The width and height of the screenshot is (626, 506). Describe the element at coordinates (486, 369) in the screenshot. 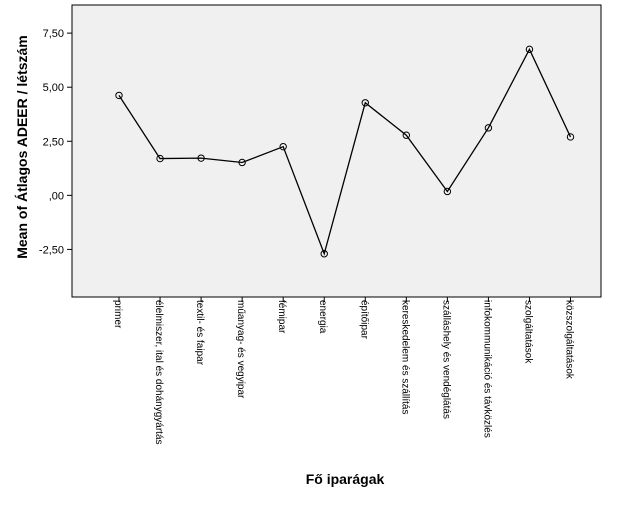

I see `x-tick-label: infokommunikáció és távközlés` at that location.